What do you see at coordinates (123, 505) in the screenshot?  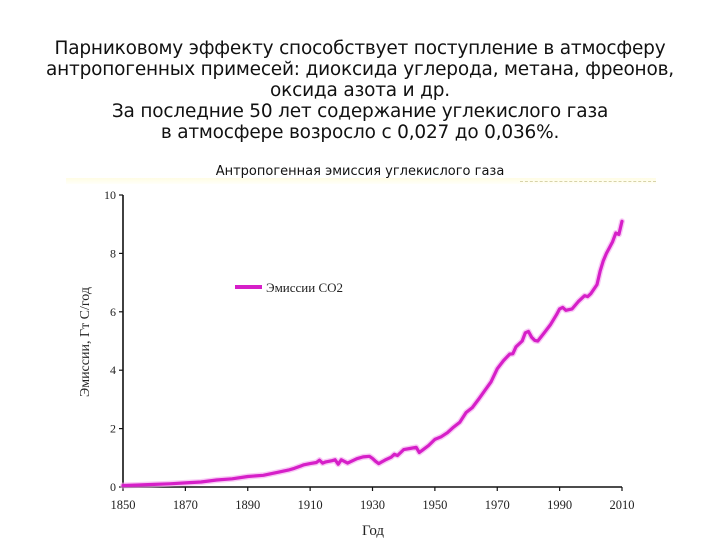 I see `x-tick-label: 1850` at bounding box center [123, 505].